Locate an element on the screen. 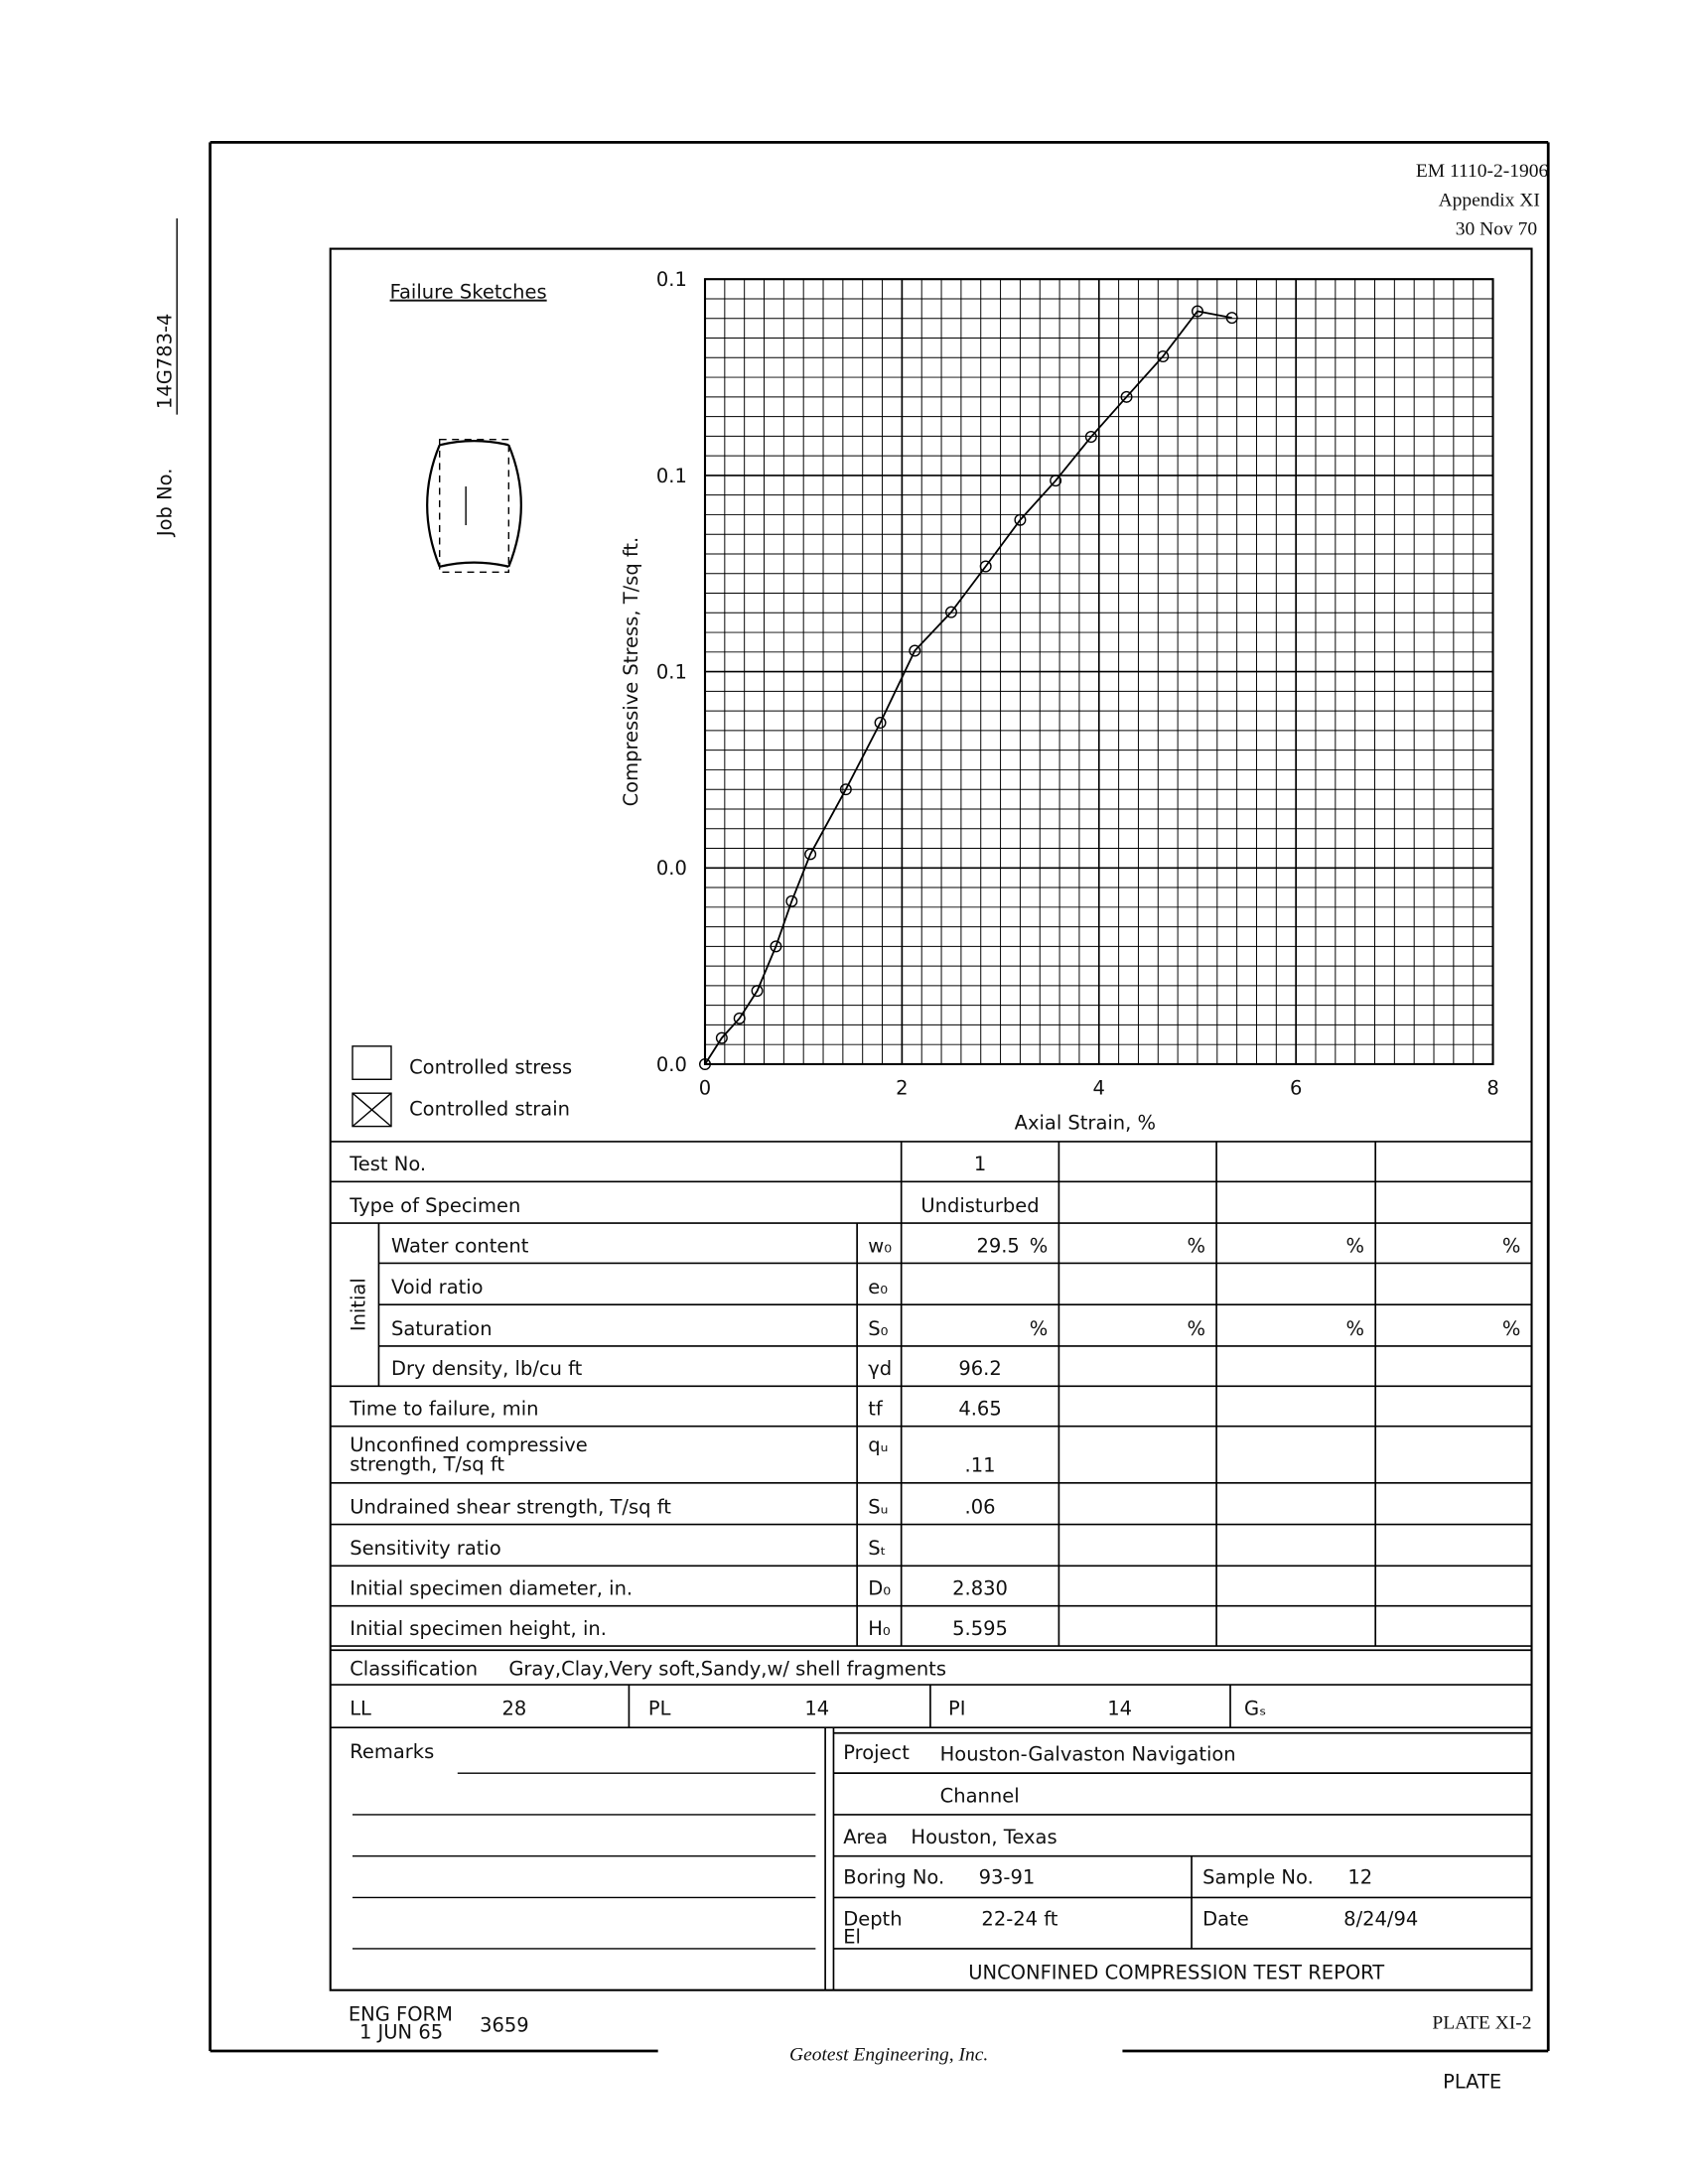  data-line is located at coordinates (968, 687).